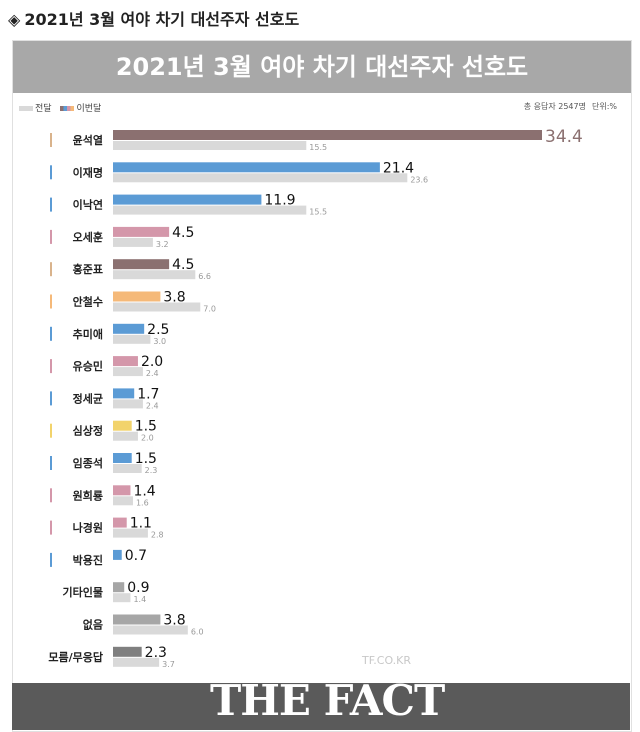  I want to click on current-value-label: 4.5, so click(183, 233).